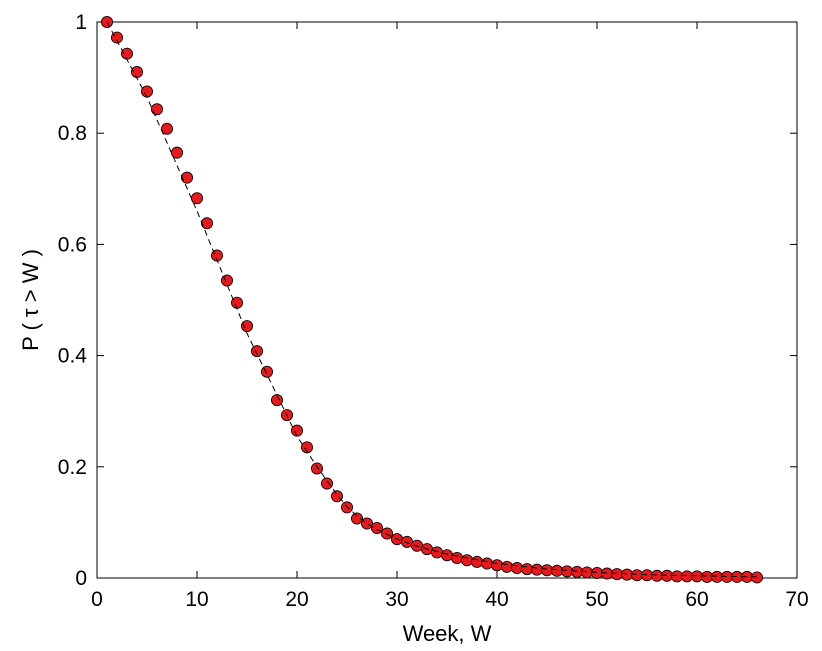  What do you see at coordinates (696, 599) in the screenshot?
I see `x-tick-label: 60` at bounding box center [696, 599].